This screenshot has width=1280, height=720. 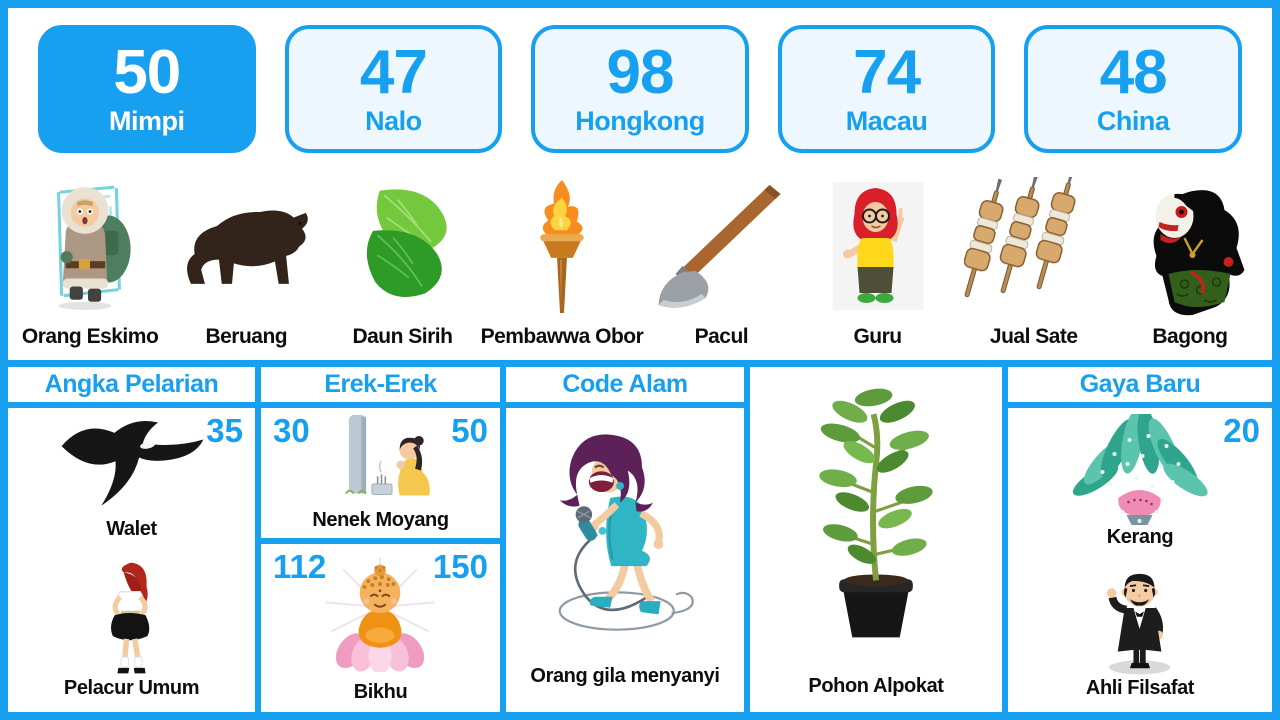 What do you see at coordinates (402, 336) in the screenshot?
I see `dream-item-label: Daun Sirih` at bounding box center [402, 336].